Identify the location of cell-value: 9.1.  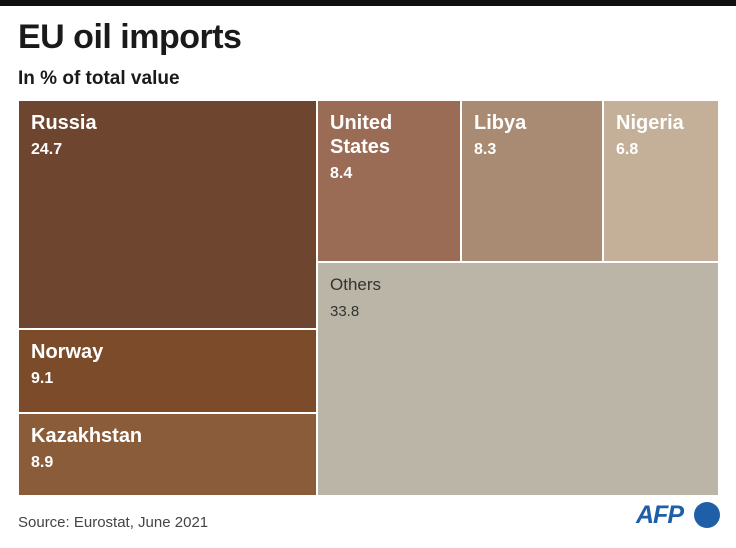
(42, 378).